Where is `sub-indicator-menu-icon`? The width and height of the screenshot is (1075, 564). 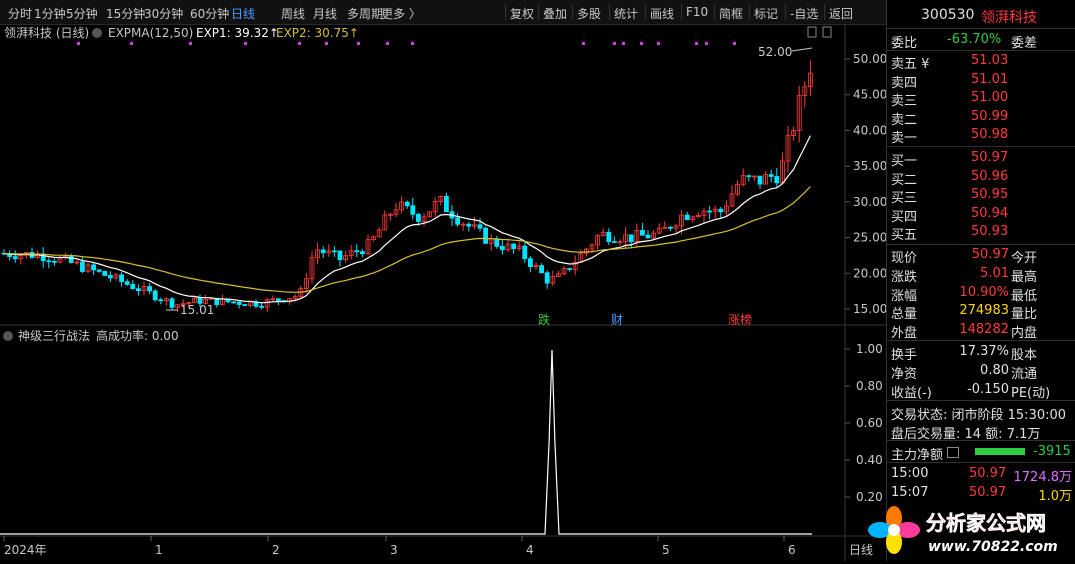
sub-indicator-menu-icon is located at coordinates (8, 336).